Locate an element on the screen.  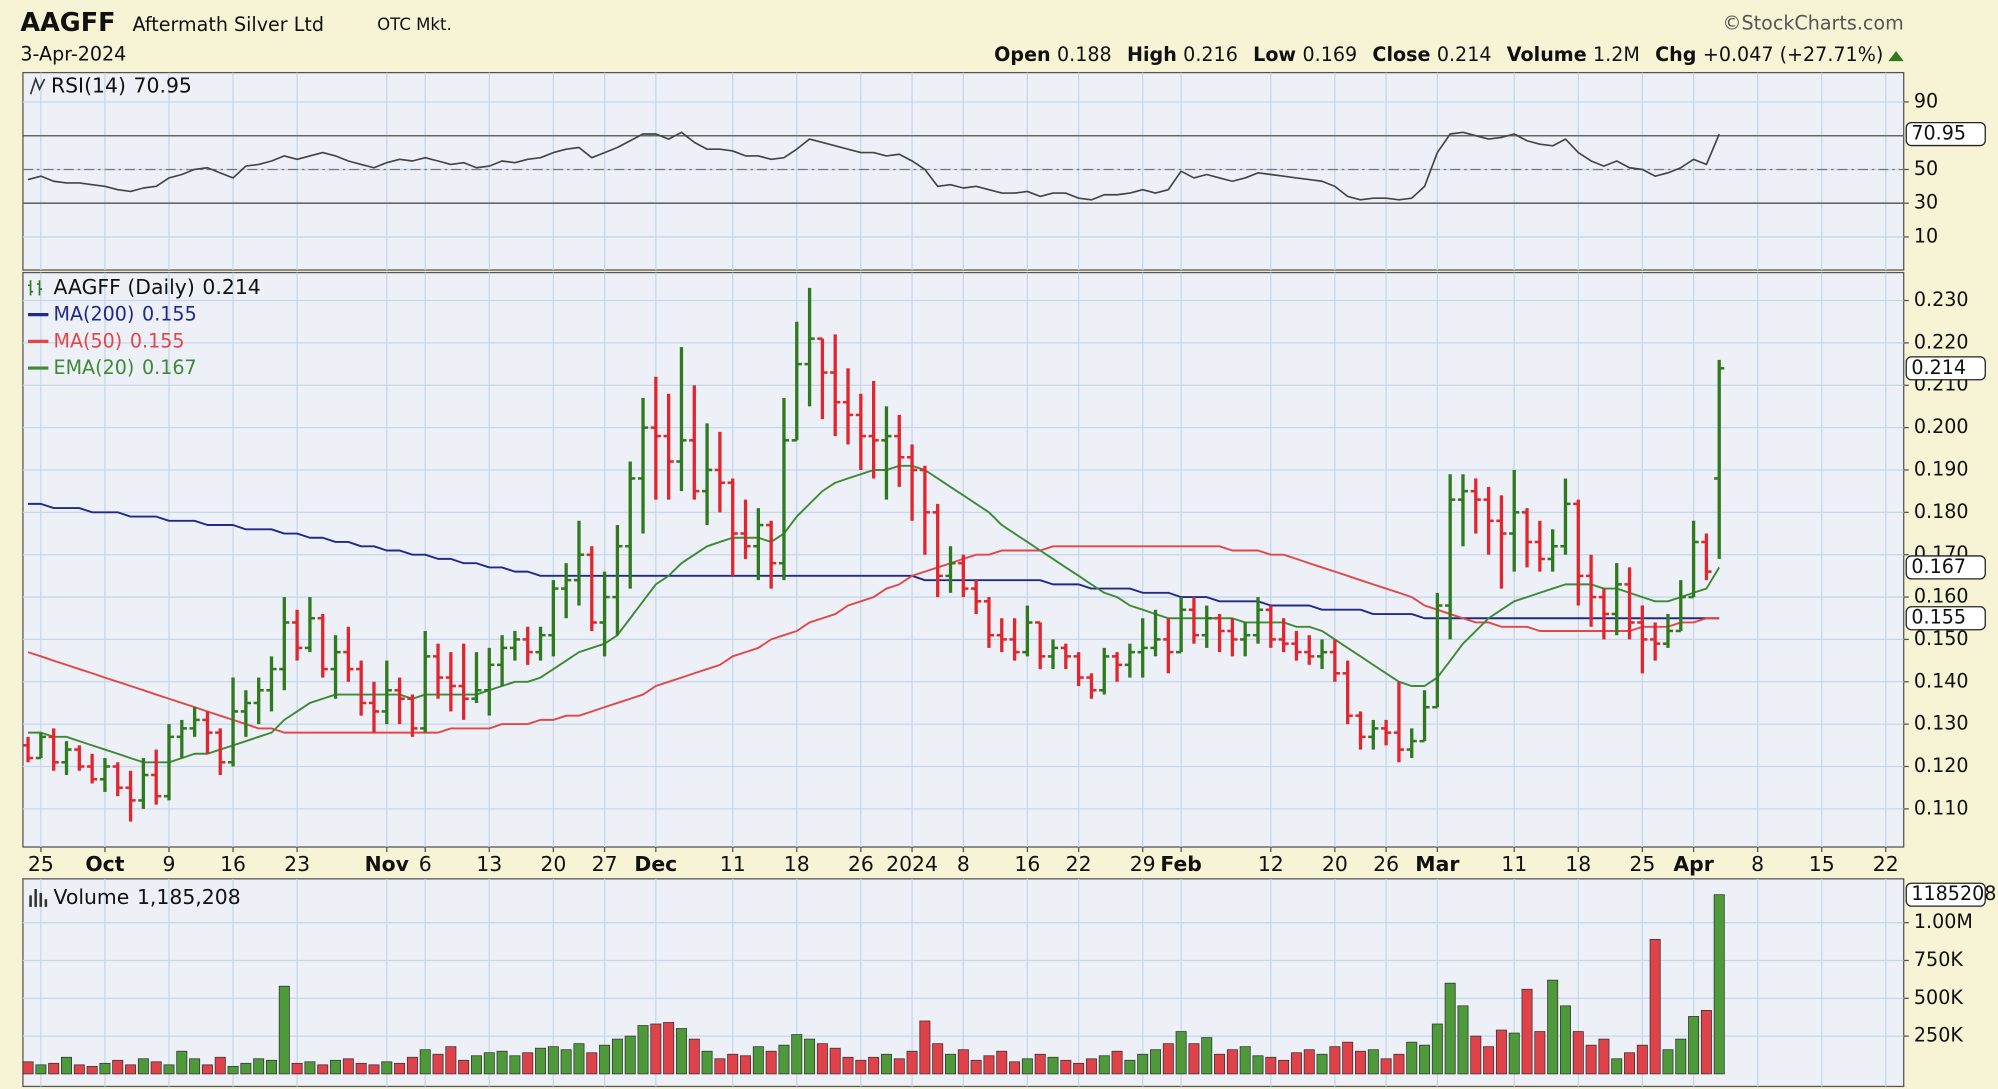
price-tag-box is located at coordinates (1945, 368).